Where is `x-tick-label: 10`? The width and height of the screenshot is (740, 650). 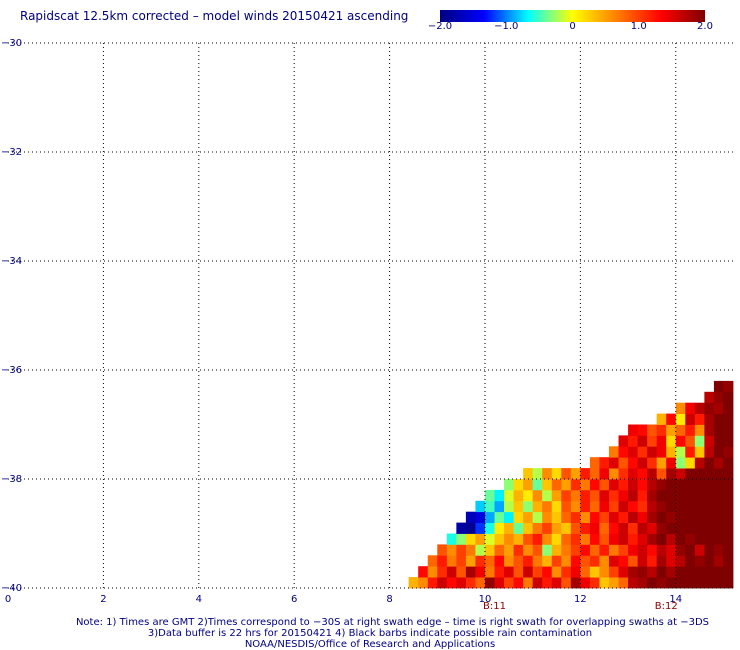 x-tick-label: 10 is located at coordinates (485, 599).